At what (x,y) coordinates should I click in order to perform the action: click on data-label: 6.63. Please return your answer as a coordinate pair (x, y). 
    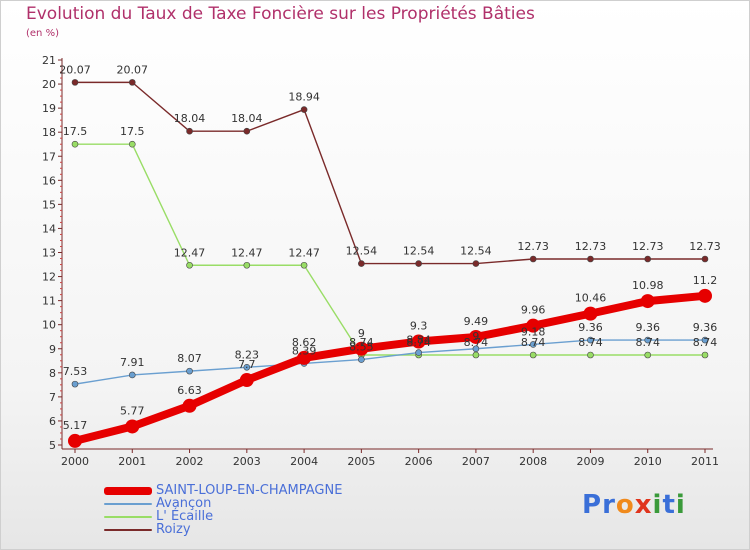
    Looking at the image, I should click on (189, 390).